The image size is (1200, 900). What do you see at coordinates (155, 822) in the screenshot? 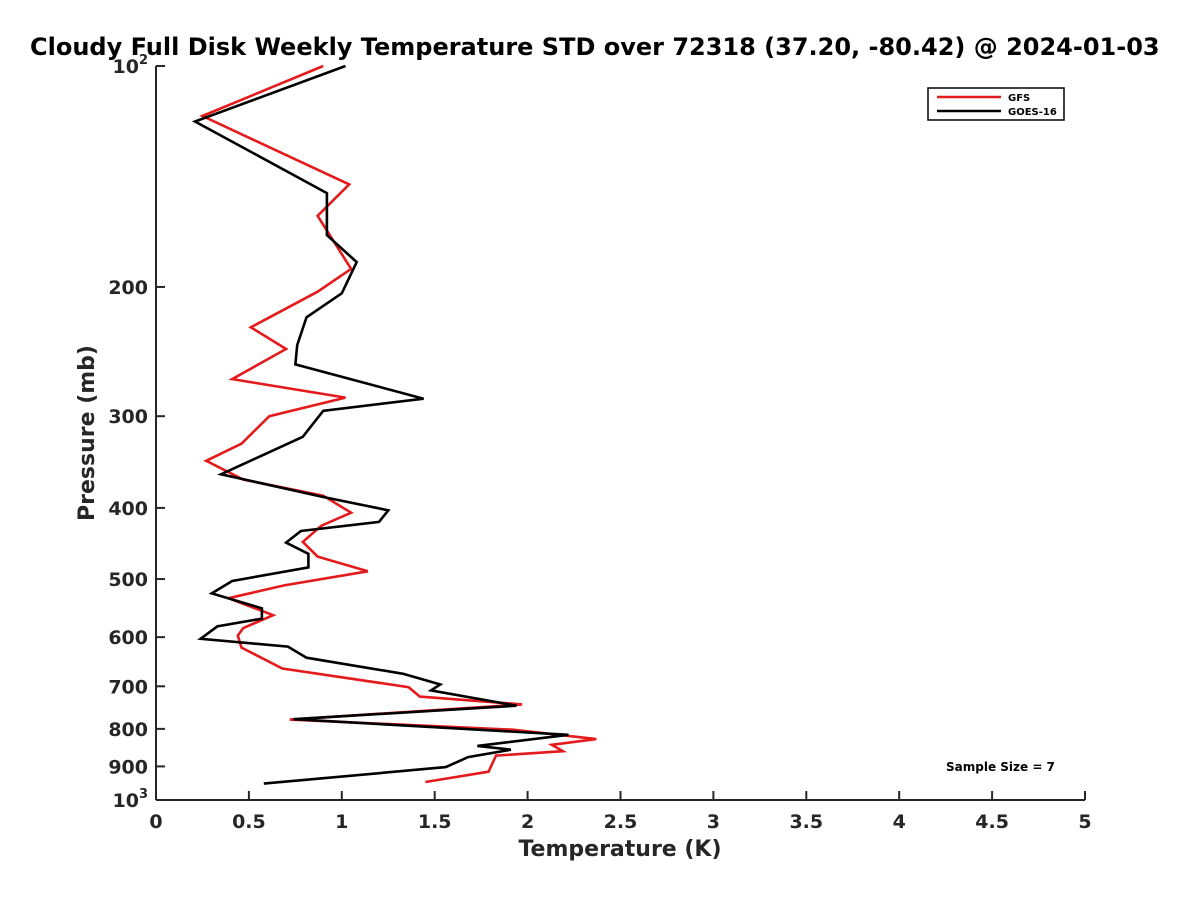
I see `x-tick-label: 0` at bounding box center [155, 822].